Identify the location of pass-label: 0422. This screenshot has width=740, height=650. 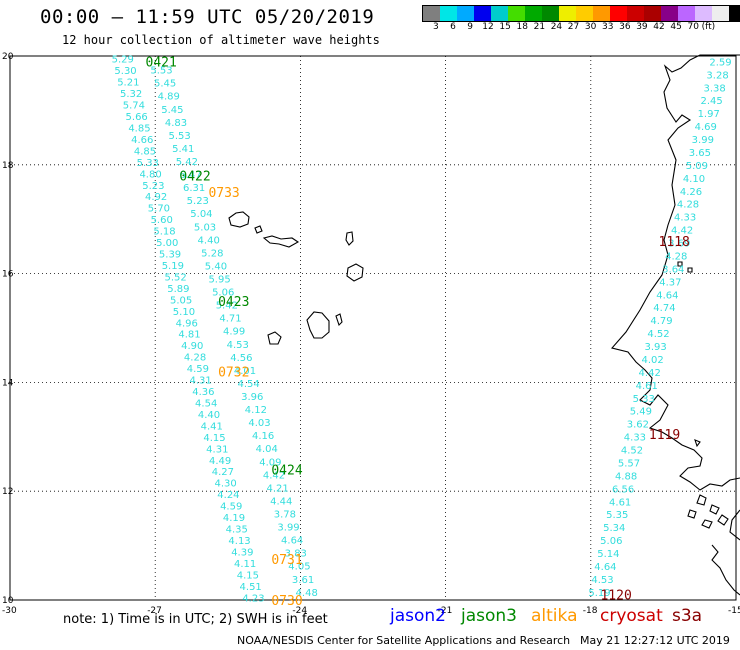
(194, 177).